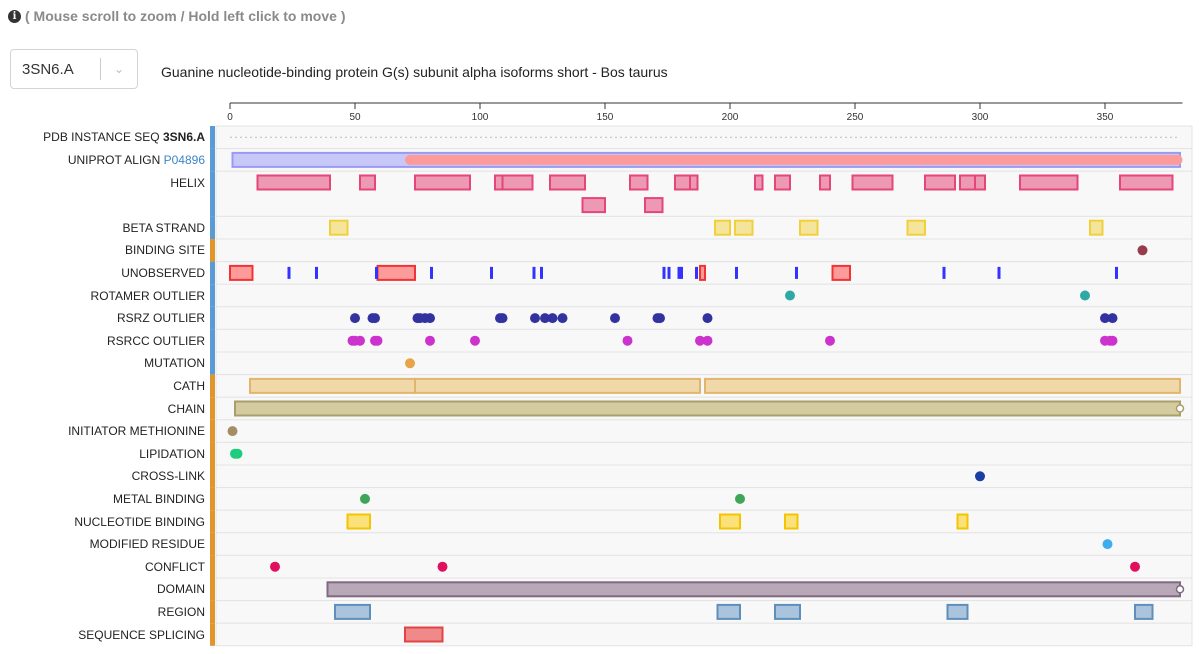 The image size is (1200, 654). I want to click on track-label-text: BINDING SITE, so click(164, 250).